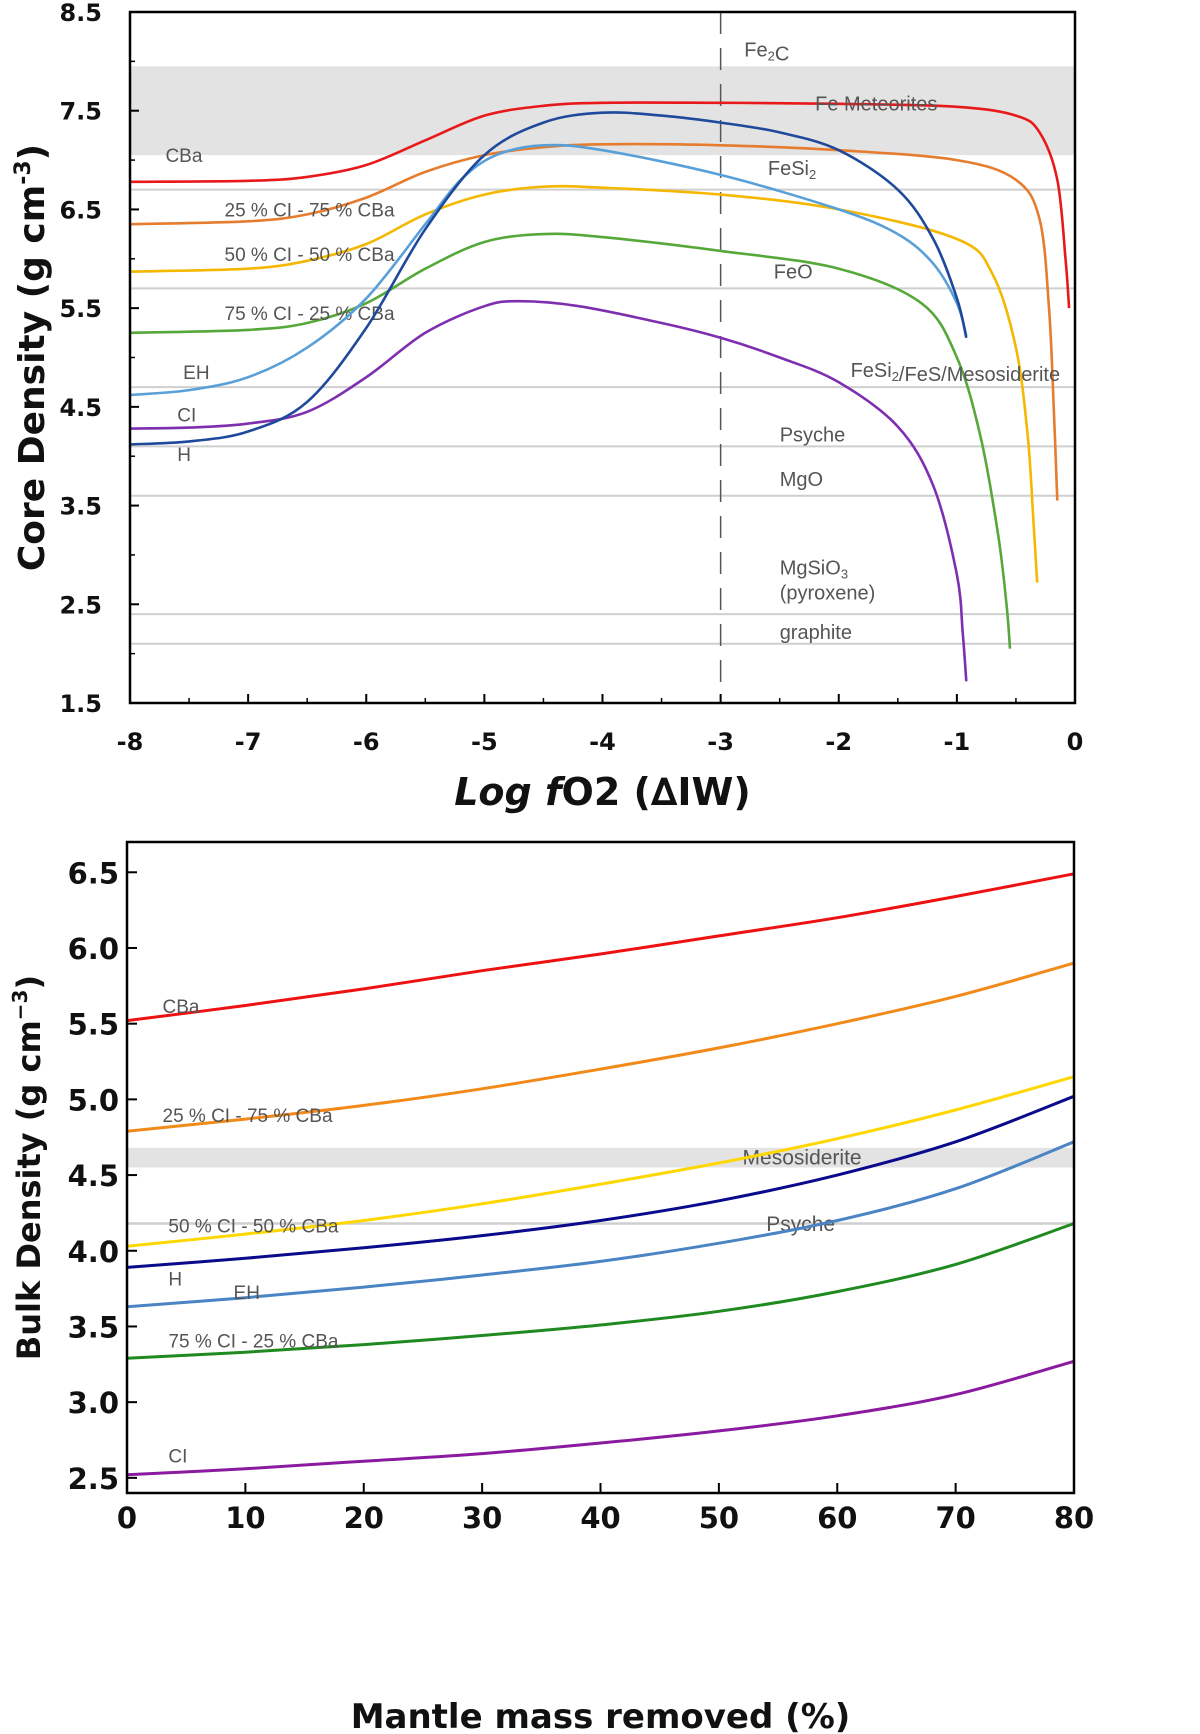 The height and width of the screenshot is (1734, 1200). What do you see at coordinates (816, 633) in the screenshot?
I see `reference-label: graphite` at bounding box center [816, 633].